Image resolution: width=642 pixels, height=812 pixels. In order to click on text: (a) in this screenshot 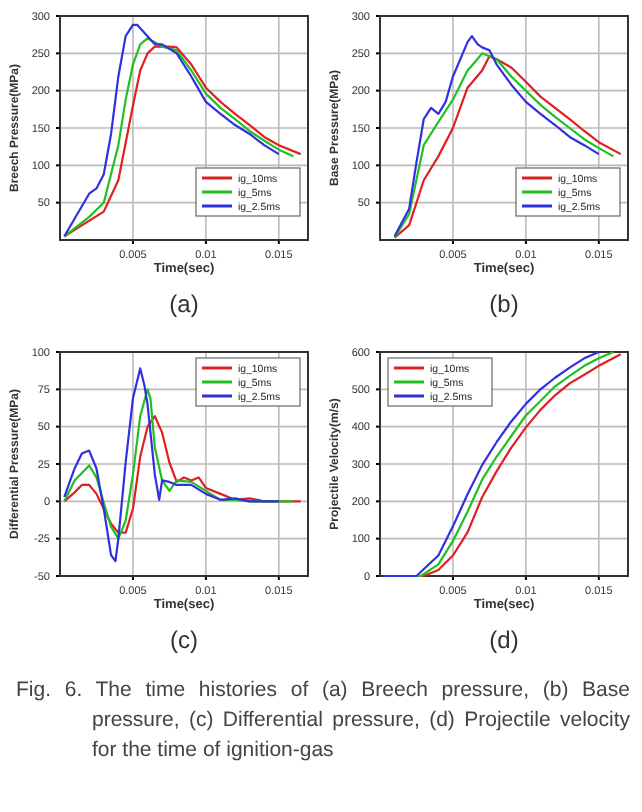, I will do `click(184, 304)`.